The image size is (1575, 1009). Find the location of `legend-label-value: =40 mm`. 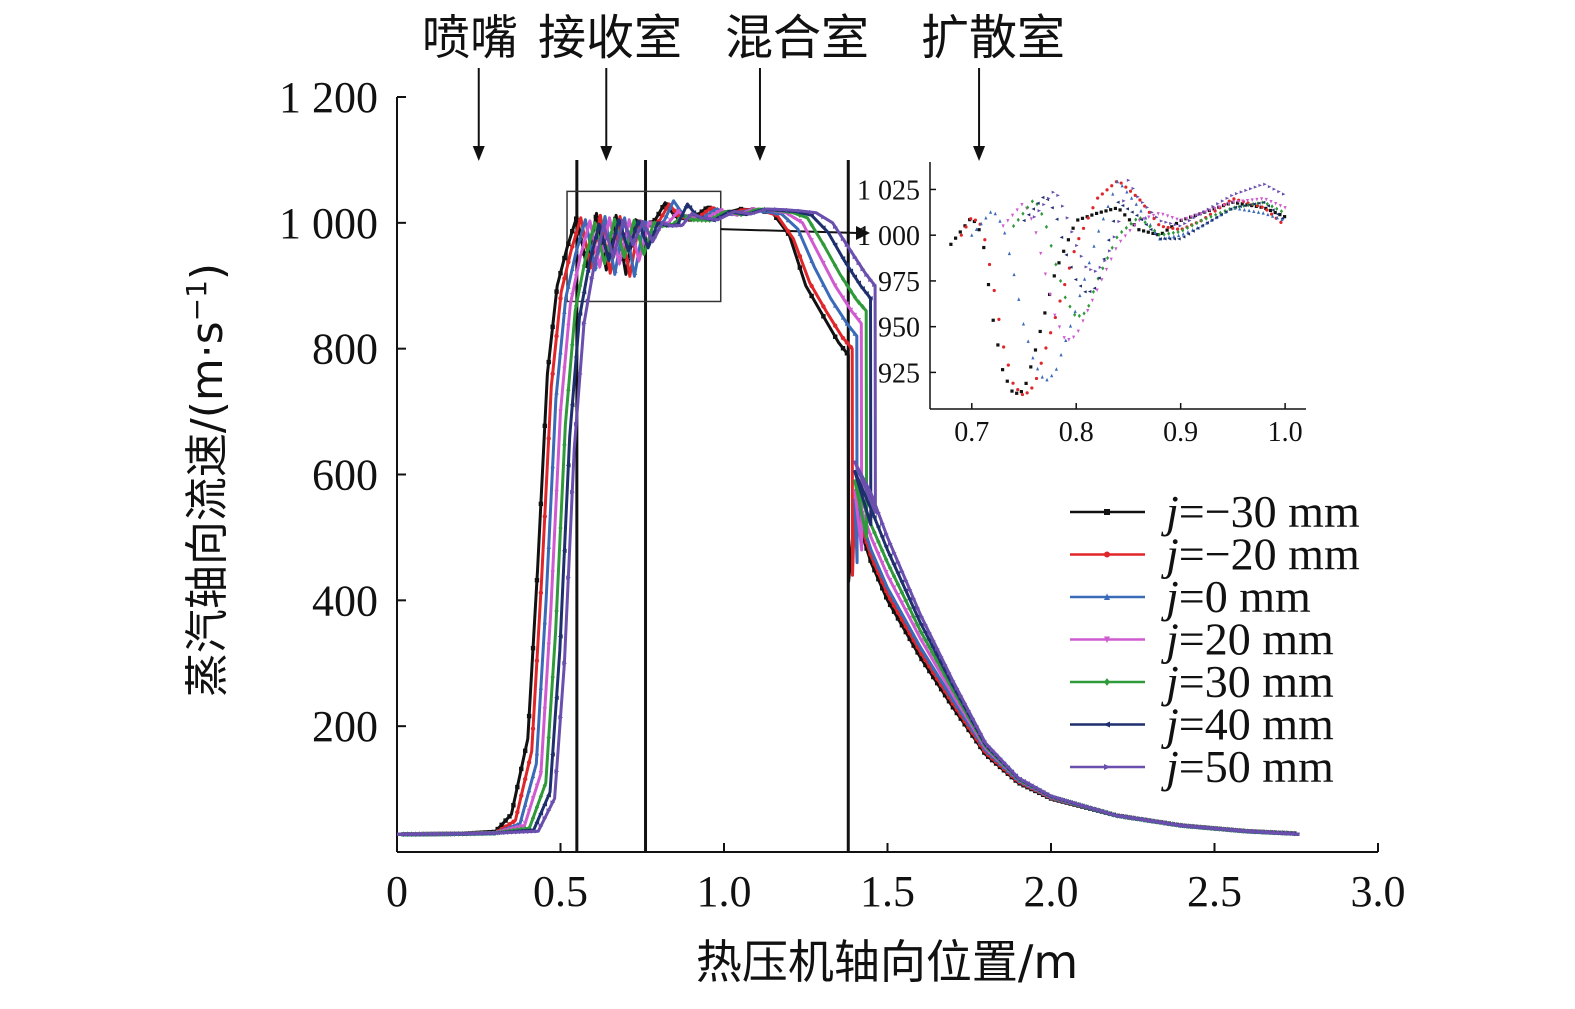

legend-label-value: =40 mm is located at coordinates (1256, 724).